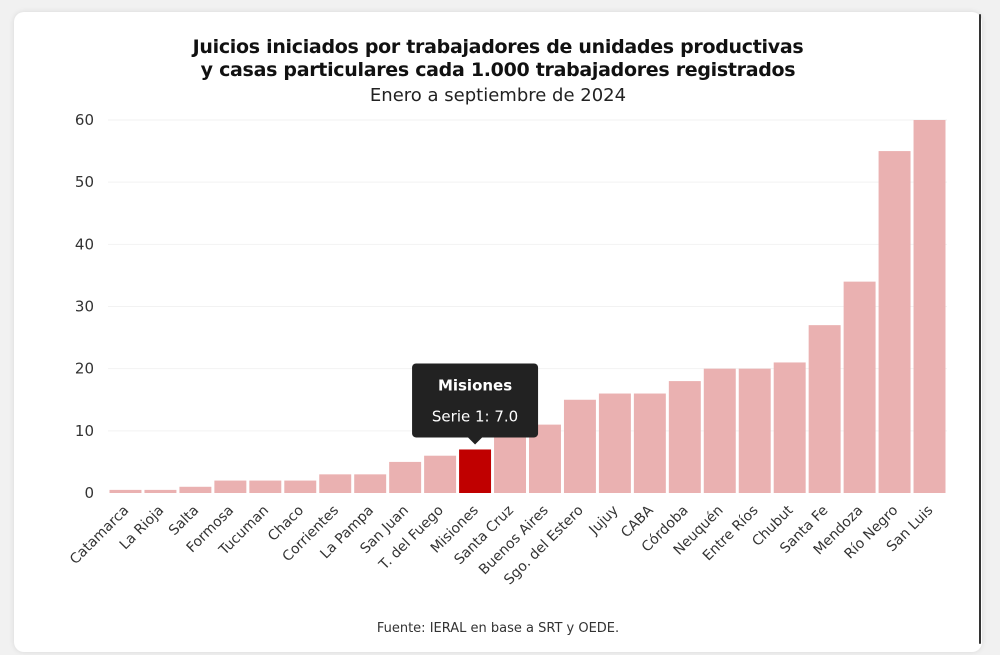 The width and height of the screenshot is (1000, 655). What do you see at coordinates (265, 486) in the screenshot?
I see `bar-tucuman` at bounding box center [265, 486].